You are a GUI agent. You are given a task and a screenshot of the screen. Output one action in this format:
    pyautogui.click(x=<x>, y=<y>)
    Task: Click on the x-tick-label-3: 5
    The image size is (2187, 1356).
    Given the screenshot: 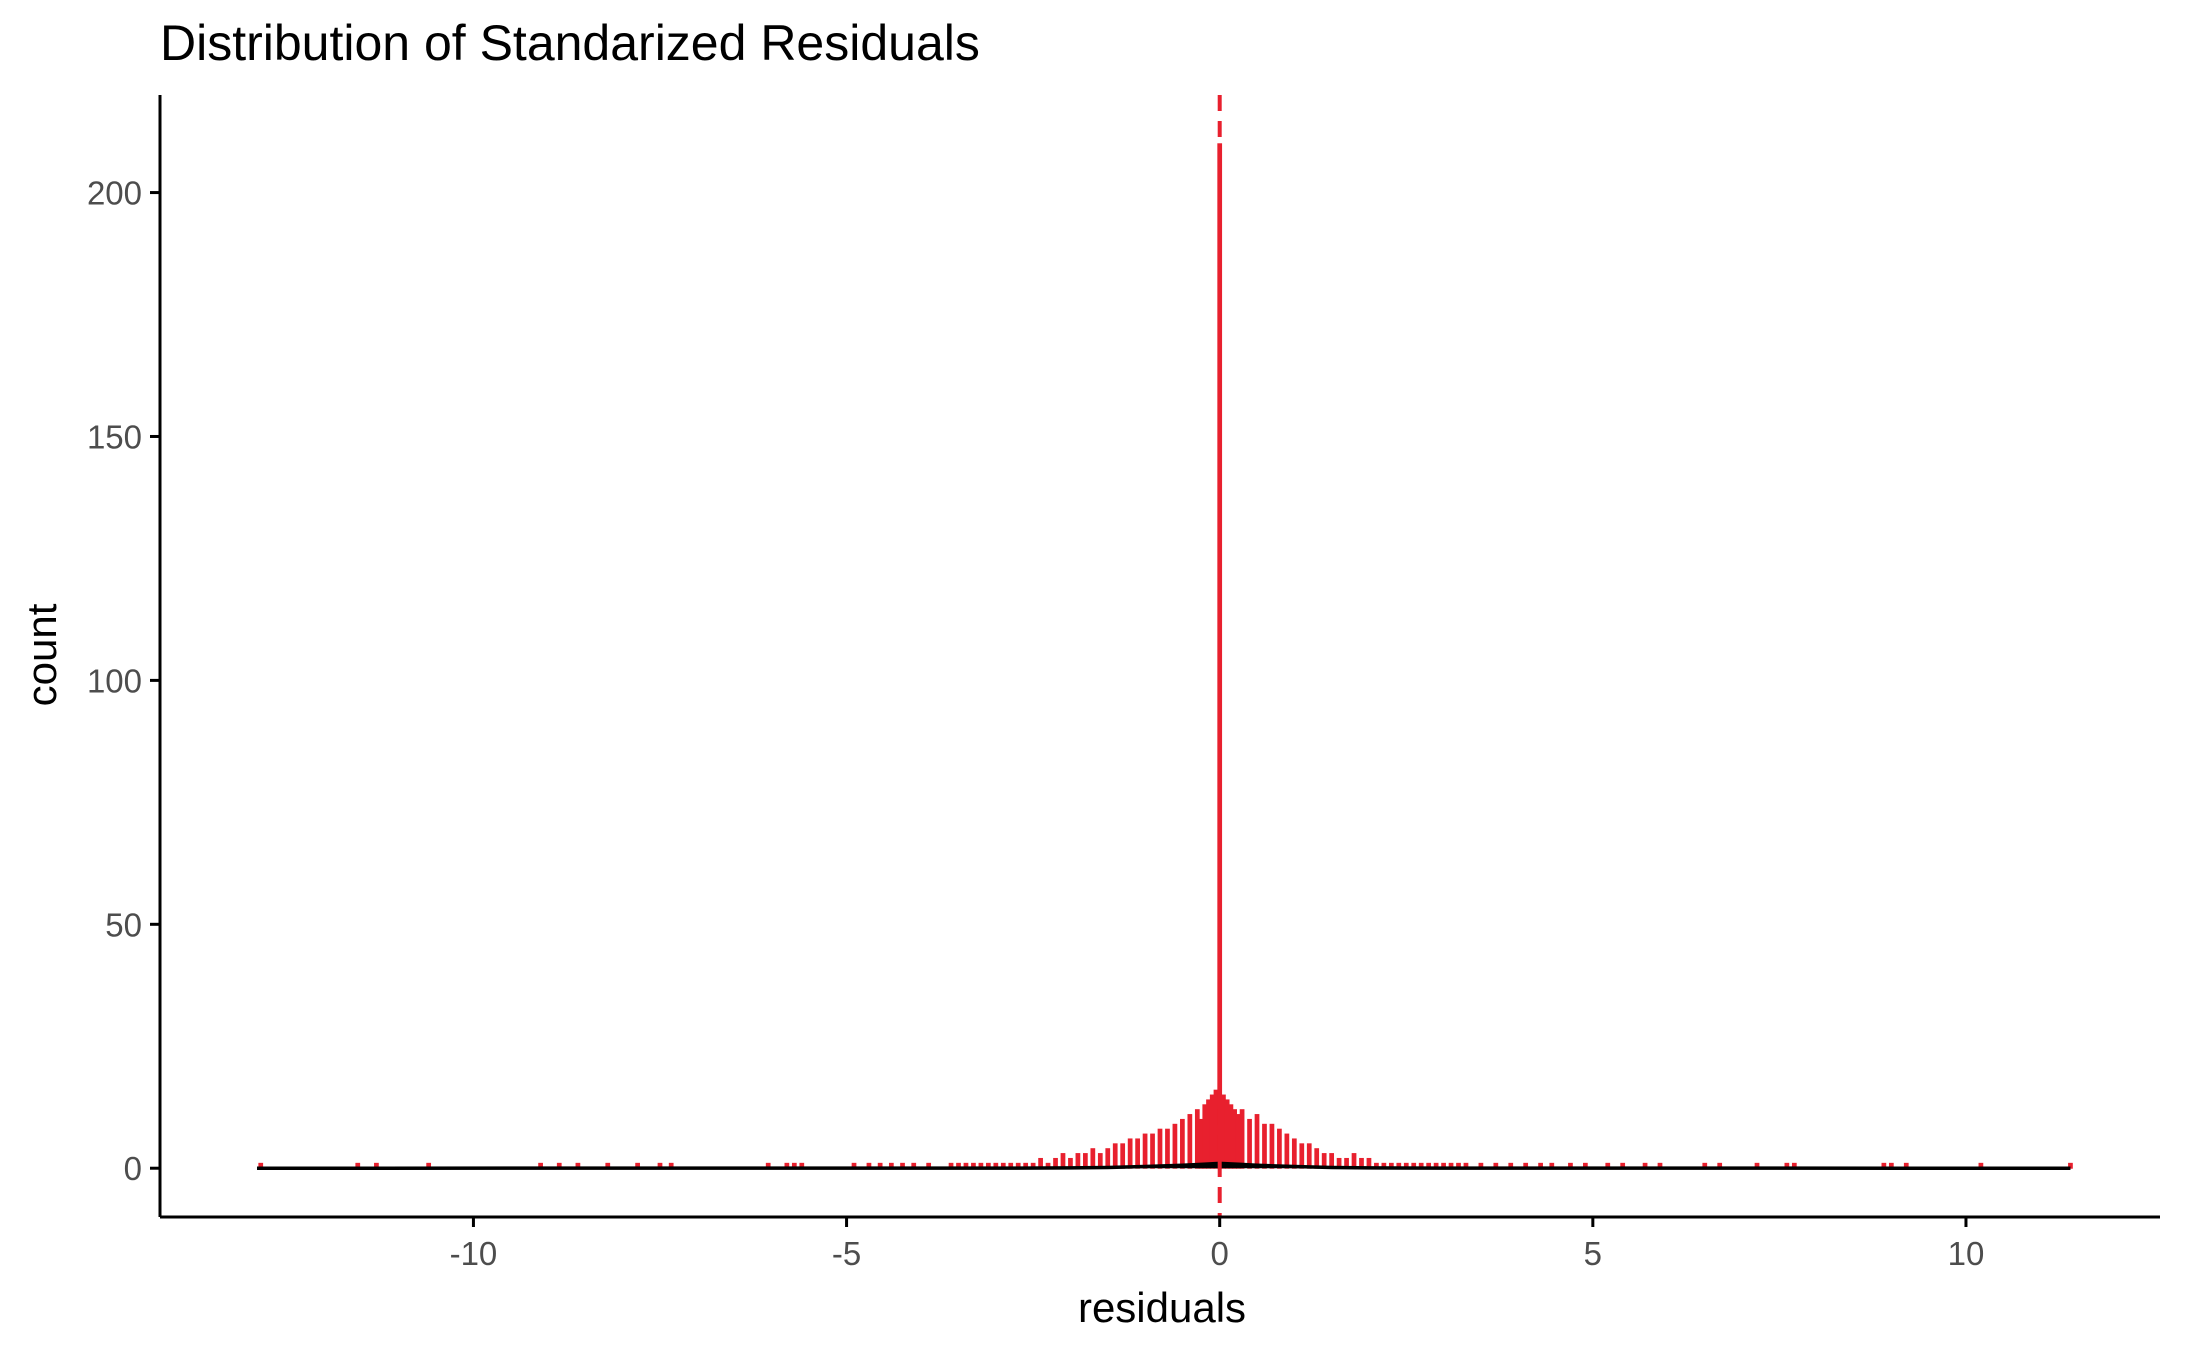 What is the action you would take?
    pyautogui.click(x=1593, y=1253)
    